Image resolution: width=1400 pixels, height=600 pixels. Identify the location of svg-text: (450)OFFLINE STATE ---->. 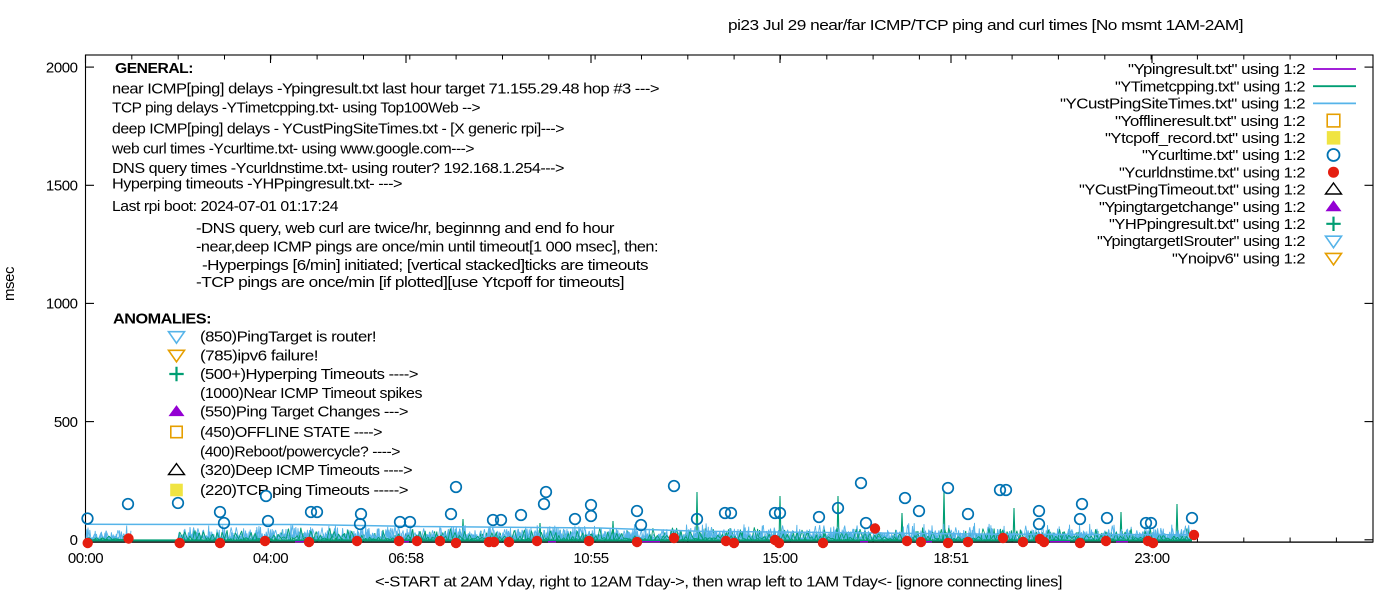
(291, 432).